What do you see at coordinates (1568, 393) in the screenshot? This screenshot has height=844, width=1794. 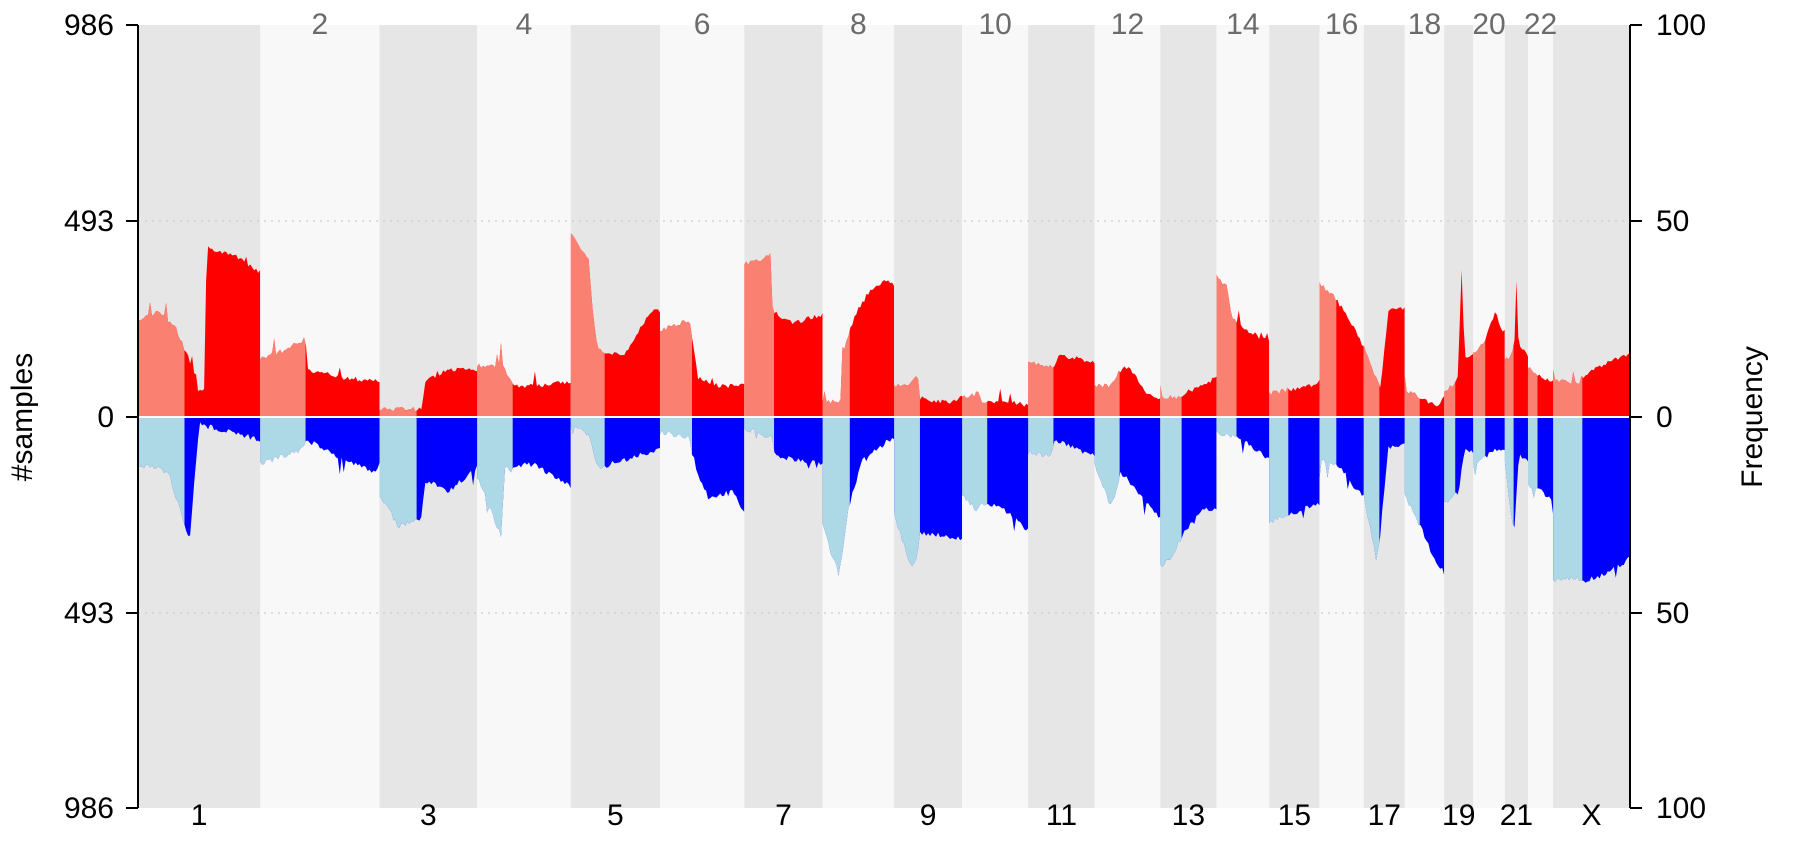 I see `gain-area-parm-X` at bounding box center [1568, 393].